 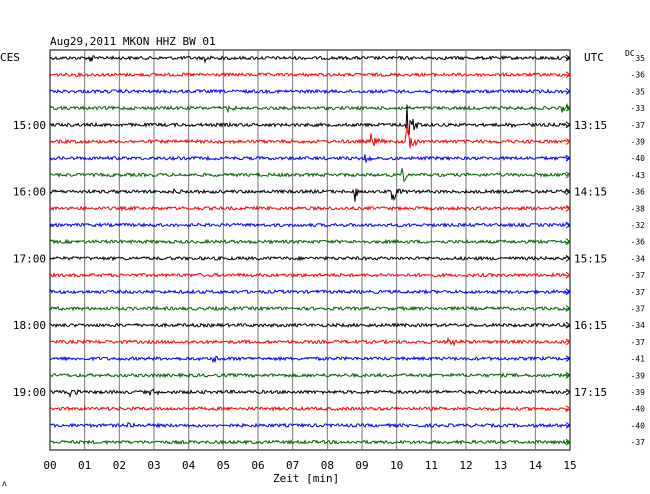 What do you see at coordinates (10, 57) in the screenshot?
I see `left-axis-label: CES` at bounding box center [10, 57].